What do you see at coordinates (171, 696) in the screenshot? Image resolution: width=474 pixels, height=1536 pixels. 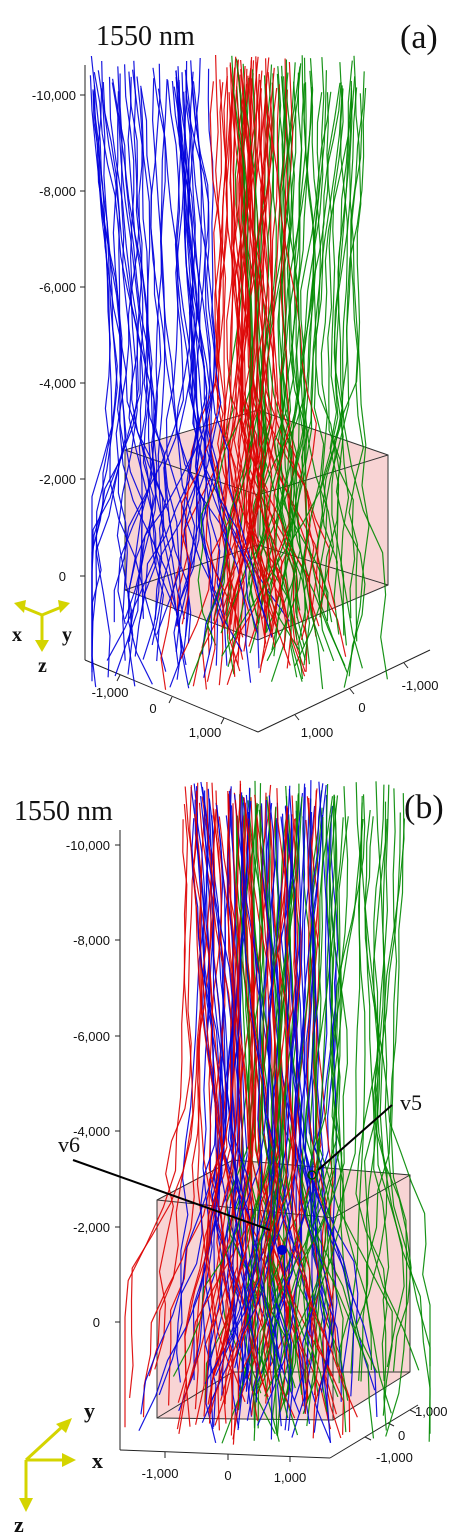 I see `x-axis-a` at bounding box center [171, 696].